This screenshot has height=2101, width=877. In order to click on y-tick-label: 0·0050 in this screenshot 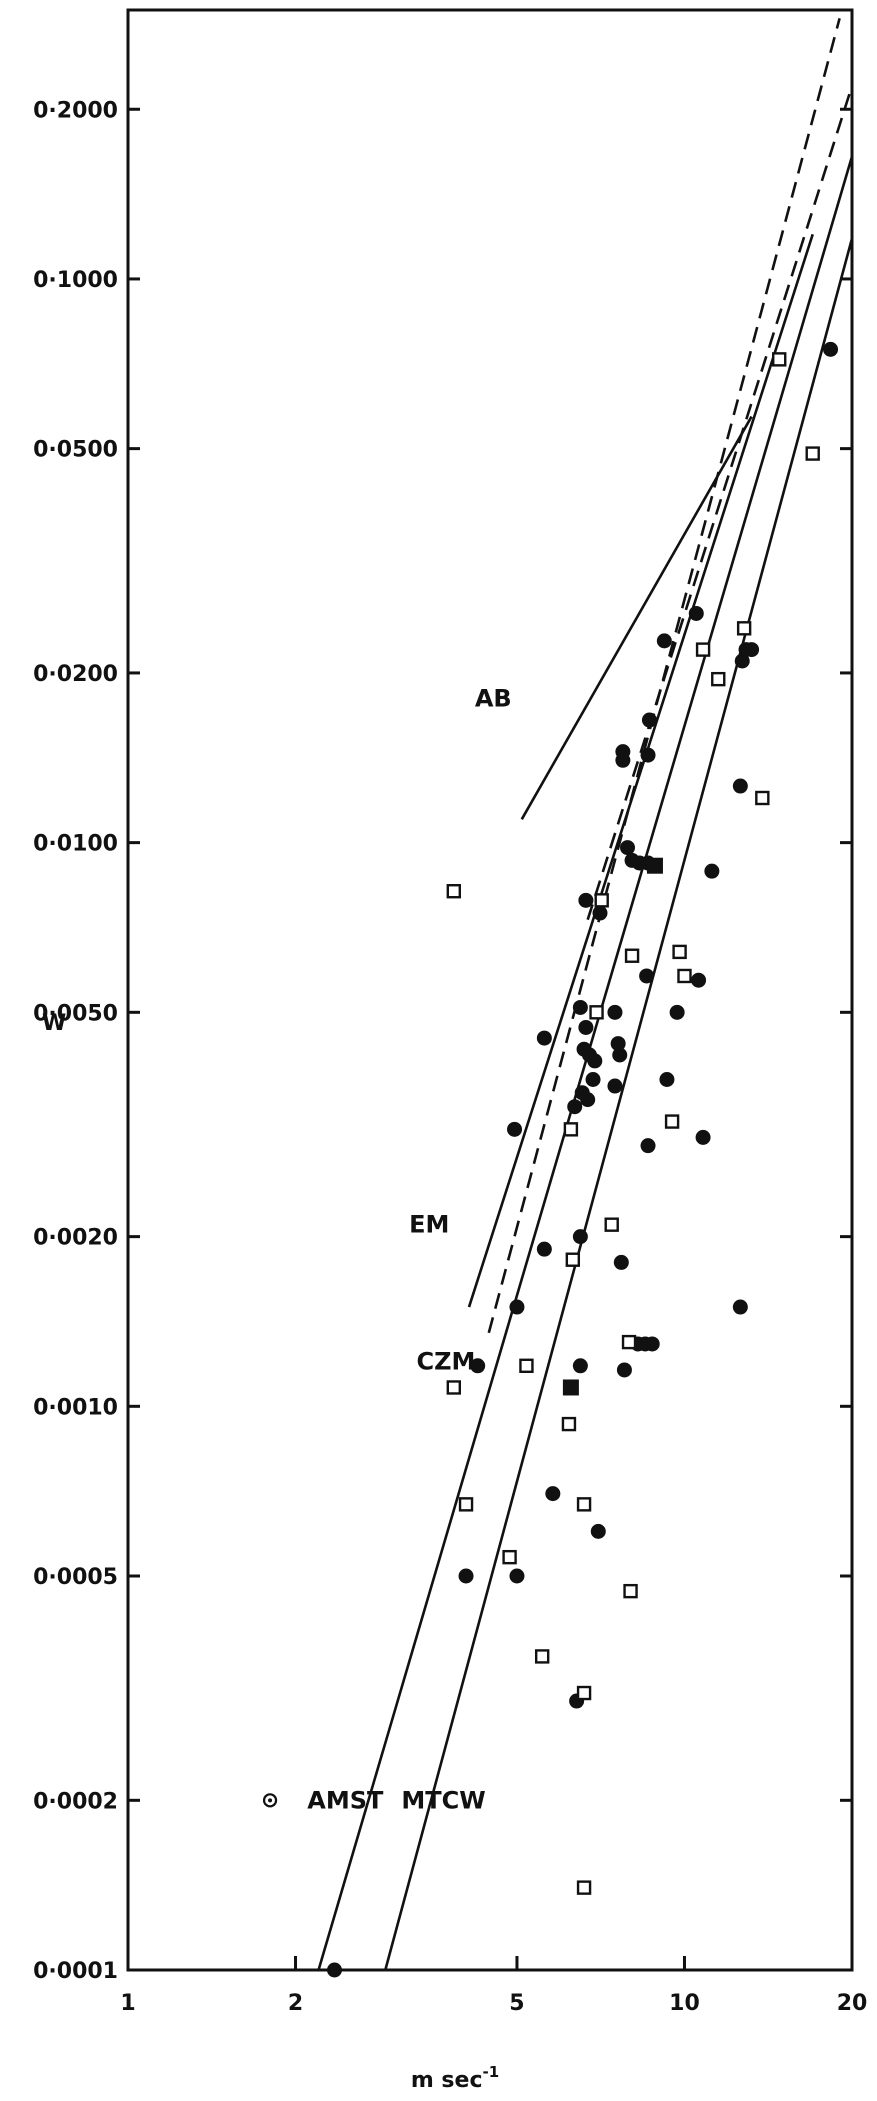, I will do `click(75, 1013)`.